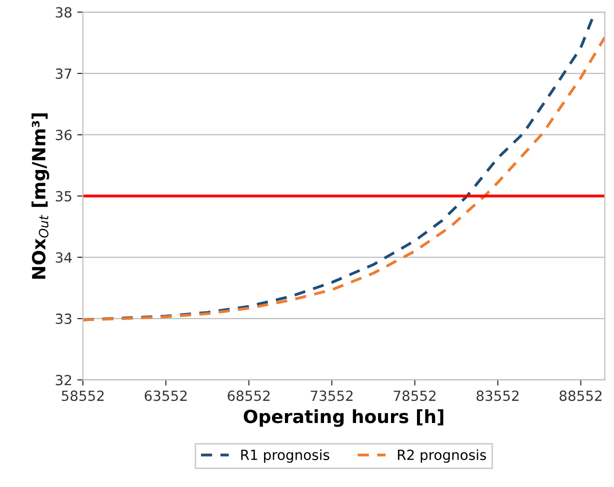 This screenshot has height=487, width=614. I want to click on y-tick-label: 34, so click(64, 257).